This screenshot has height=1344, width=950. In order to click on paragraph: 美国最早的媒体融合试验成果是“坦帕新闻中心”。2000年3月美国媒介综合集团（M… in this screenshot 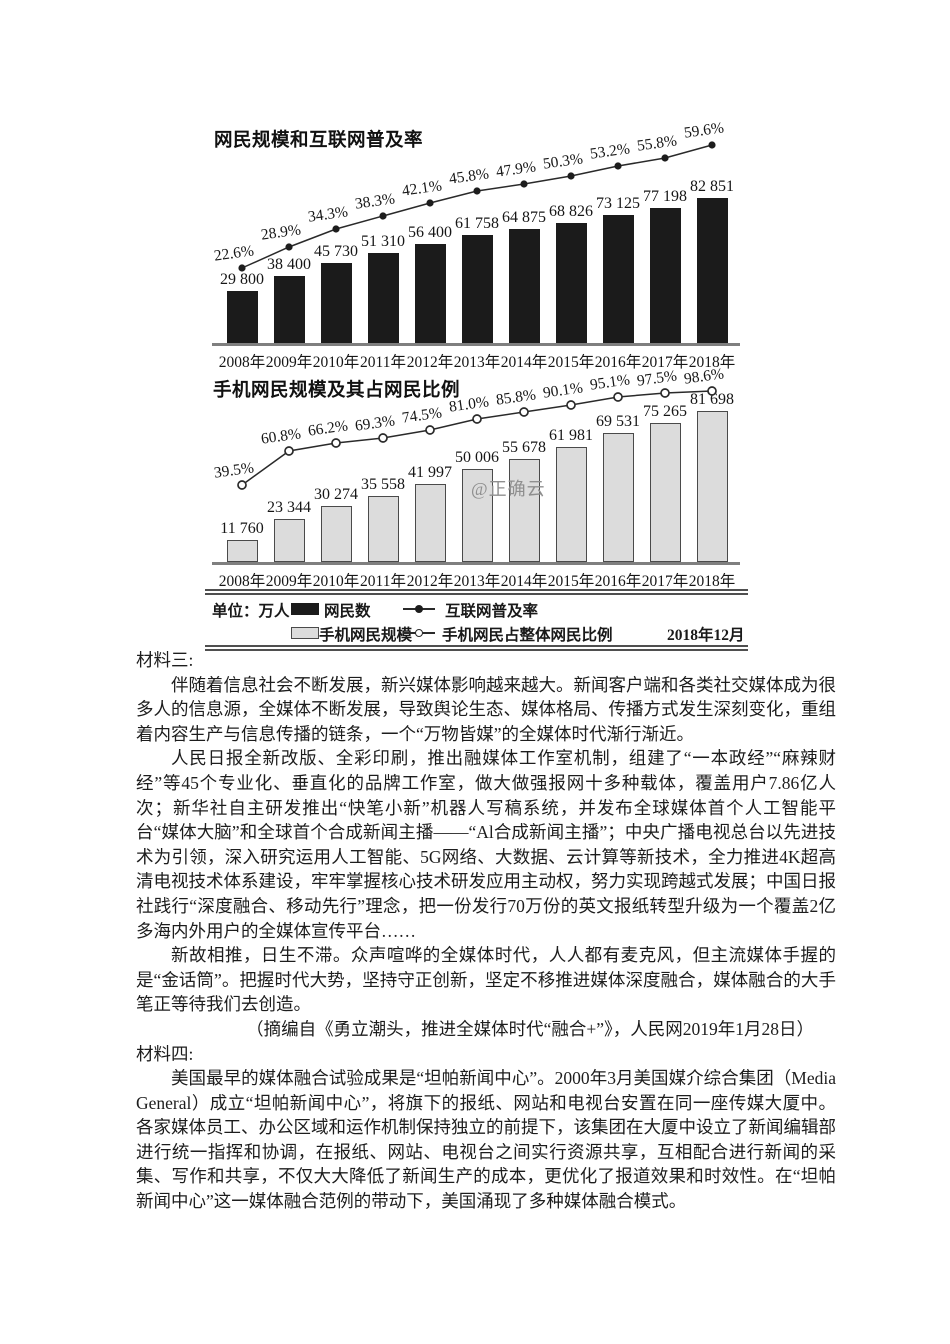, I will do `click(486, 1140)`.